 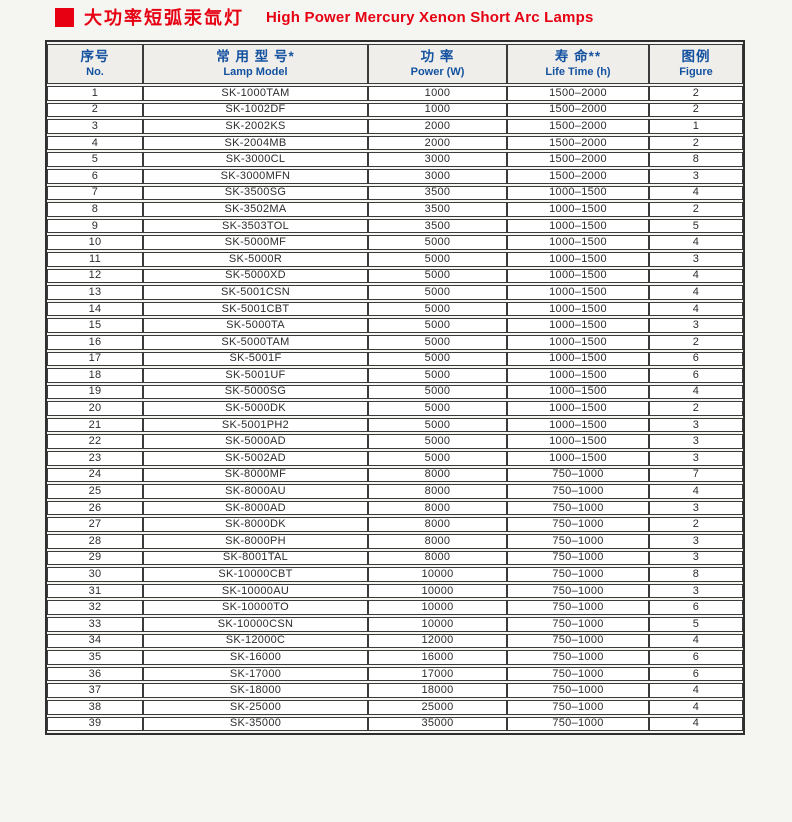 I want to click on lamp-model-cell: SK-10000AU, so click(x=255, y=591).